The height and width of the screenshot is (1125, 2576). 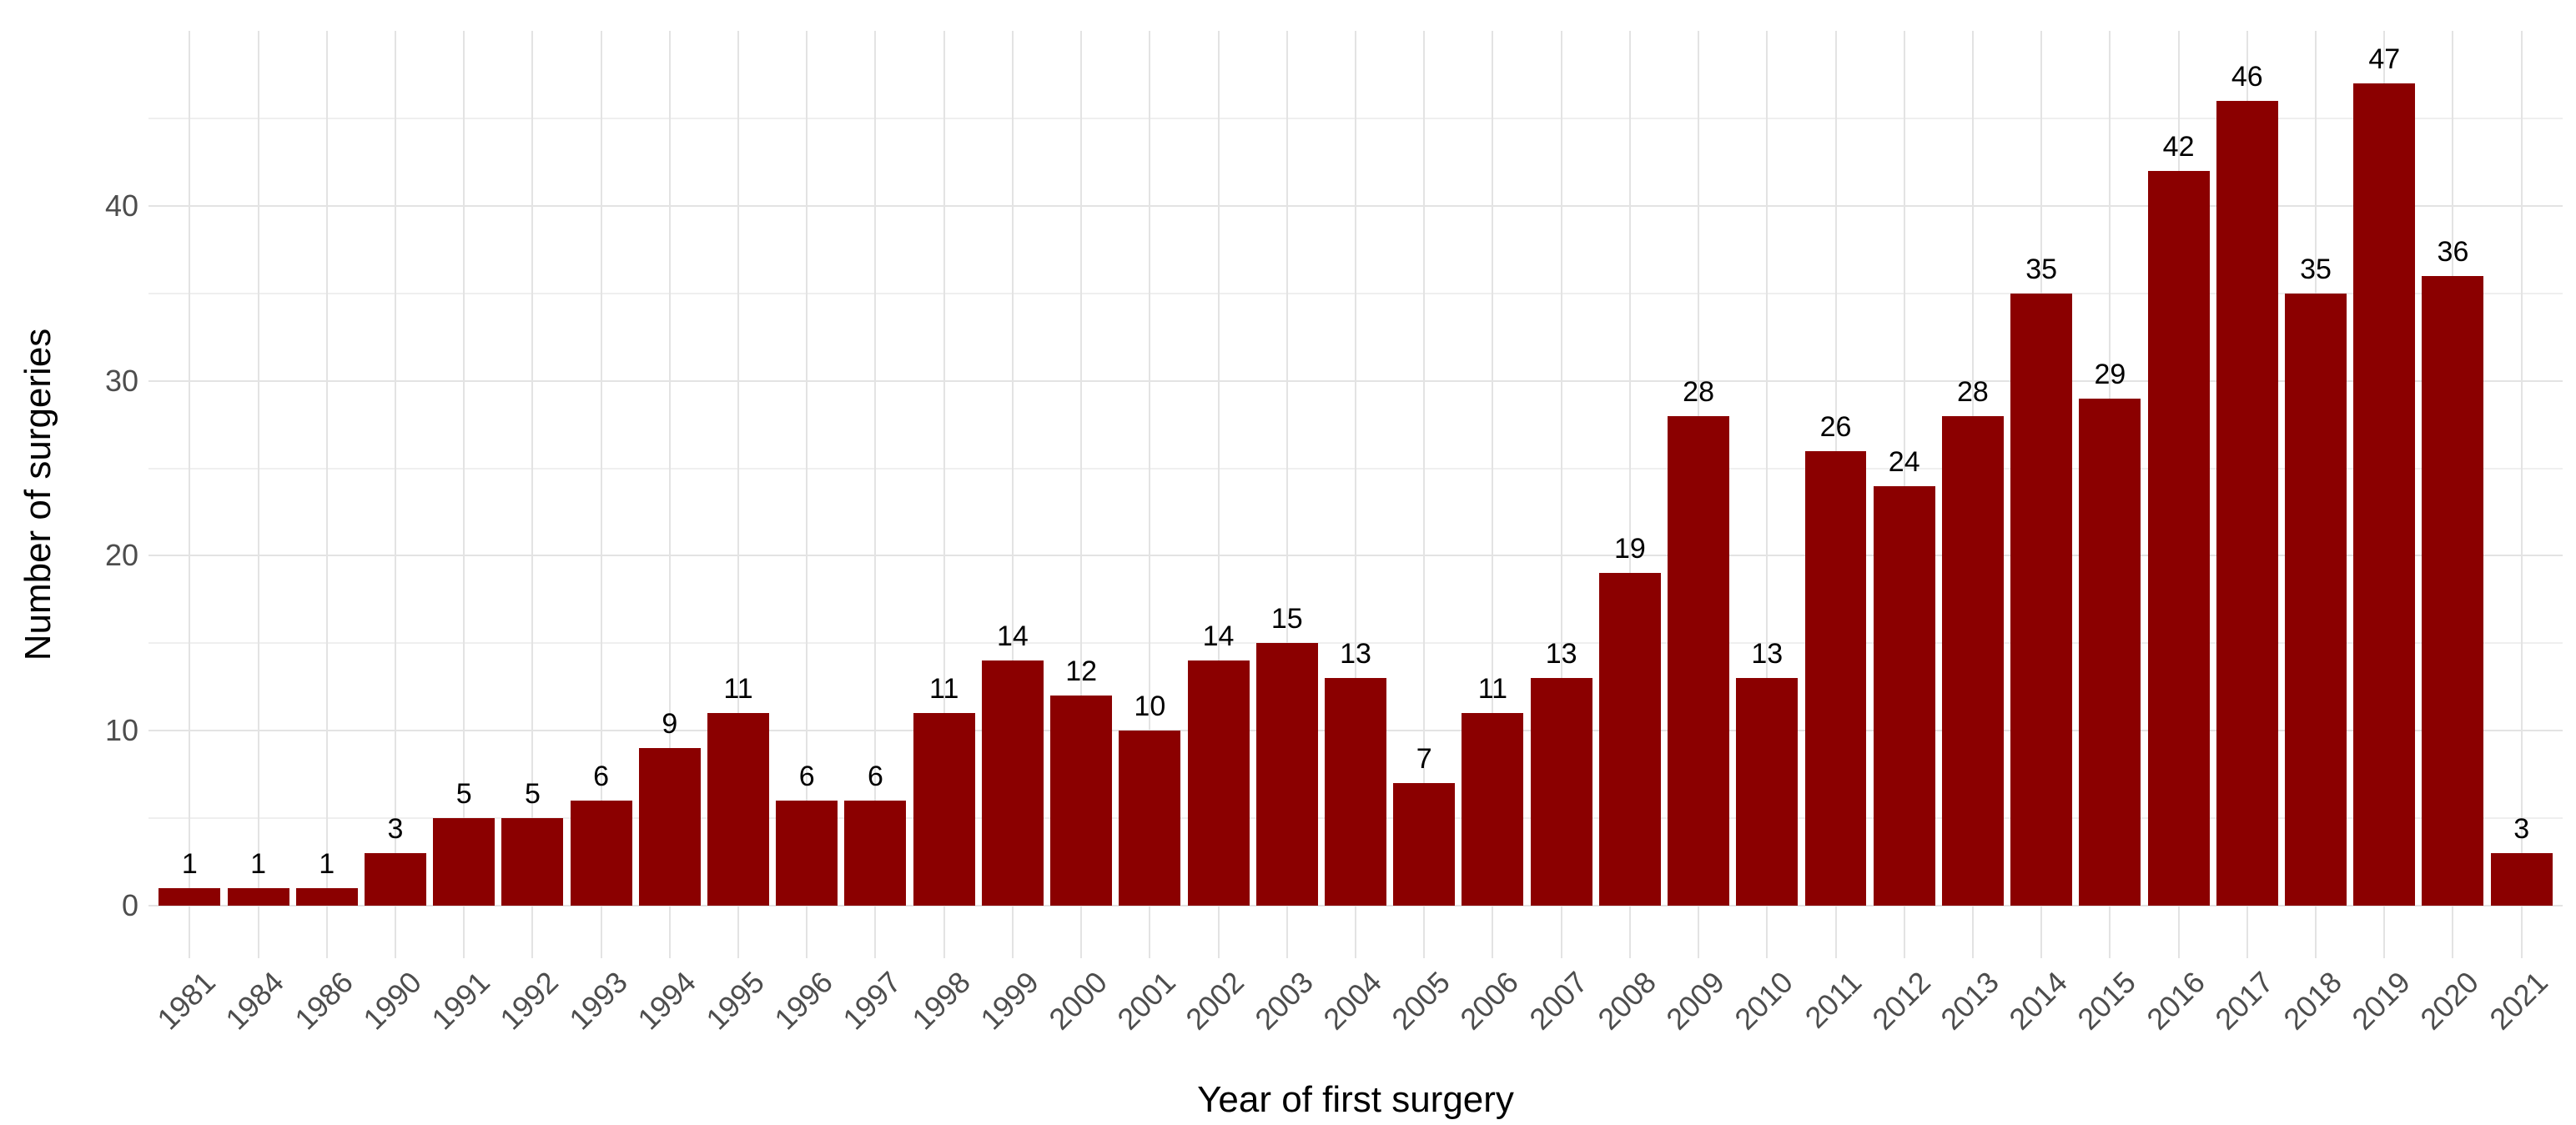 I want to click on bar-2011, so click(x=1835, y=678).